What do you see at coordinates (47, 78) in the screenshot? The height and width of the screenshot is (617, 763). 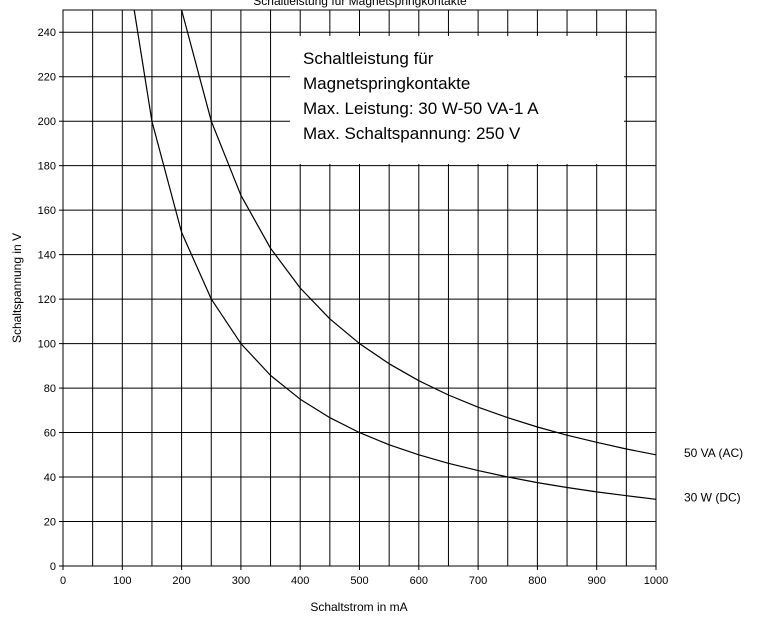 I see `y-tick-label: 220` at bounding box center [47, 78].